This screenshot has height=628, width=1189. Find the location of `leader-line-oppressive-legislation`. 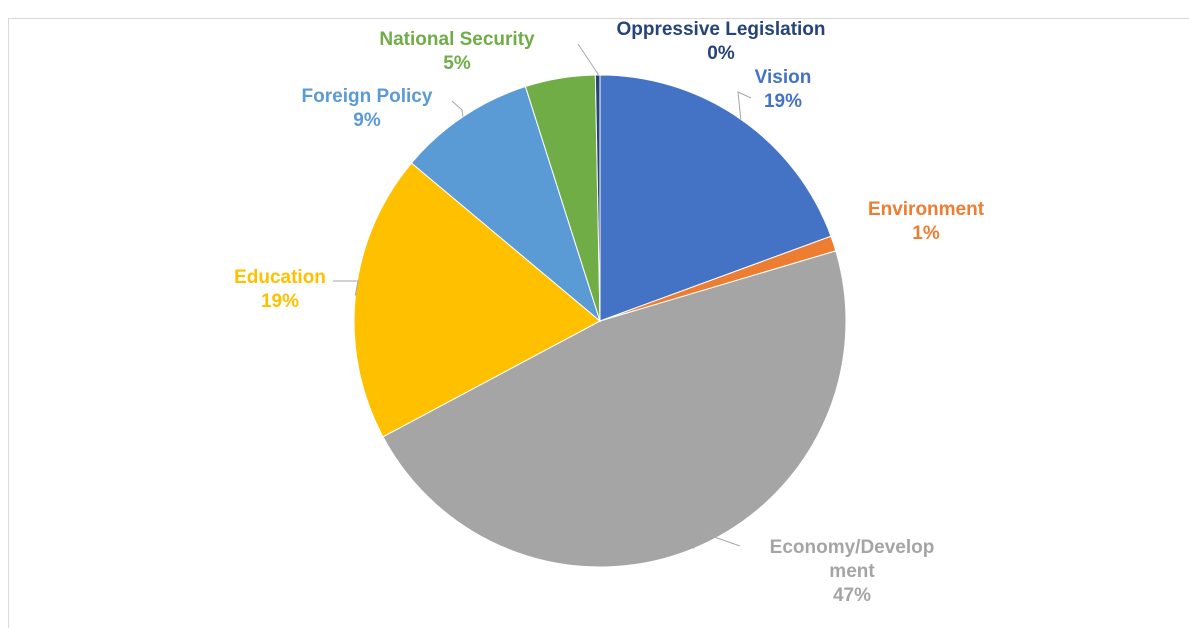

leader-line-oppressive-legislation is located at coordinates (588, 59).